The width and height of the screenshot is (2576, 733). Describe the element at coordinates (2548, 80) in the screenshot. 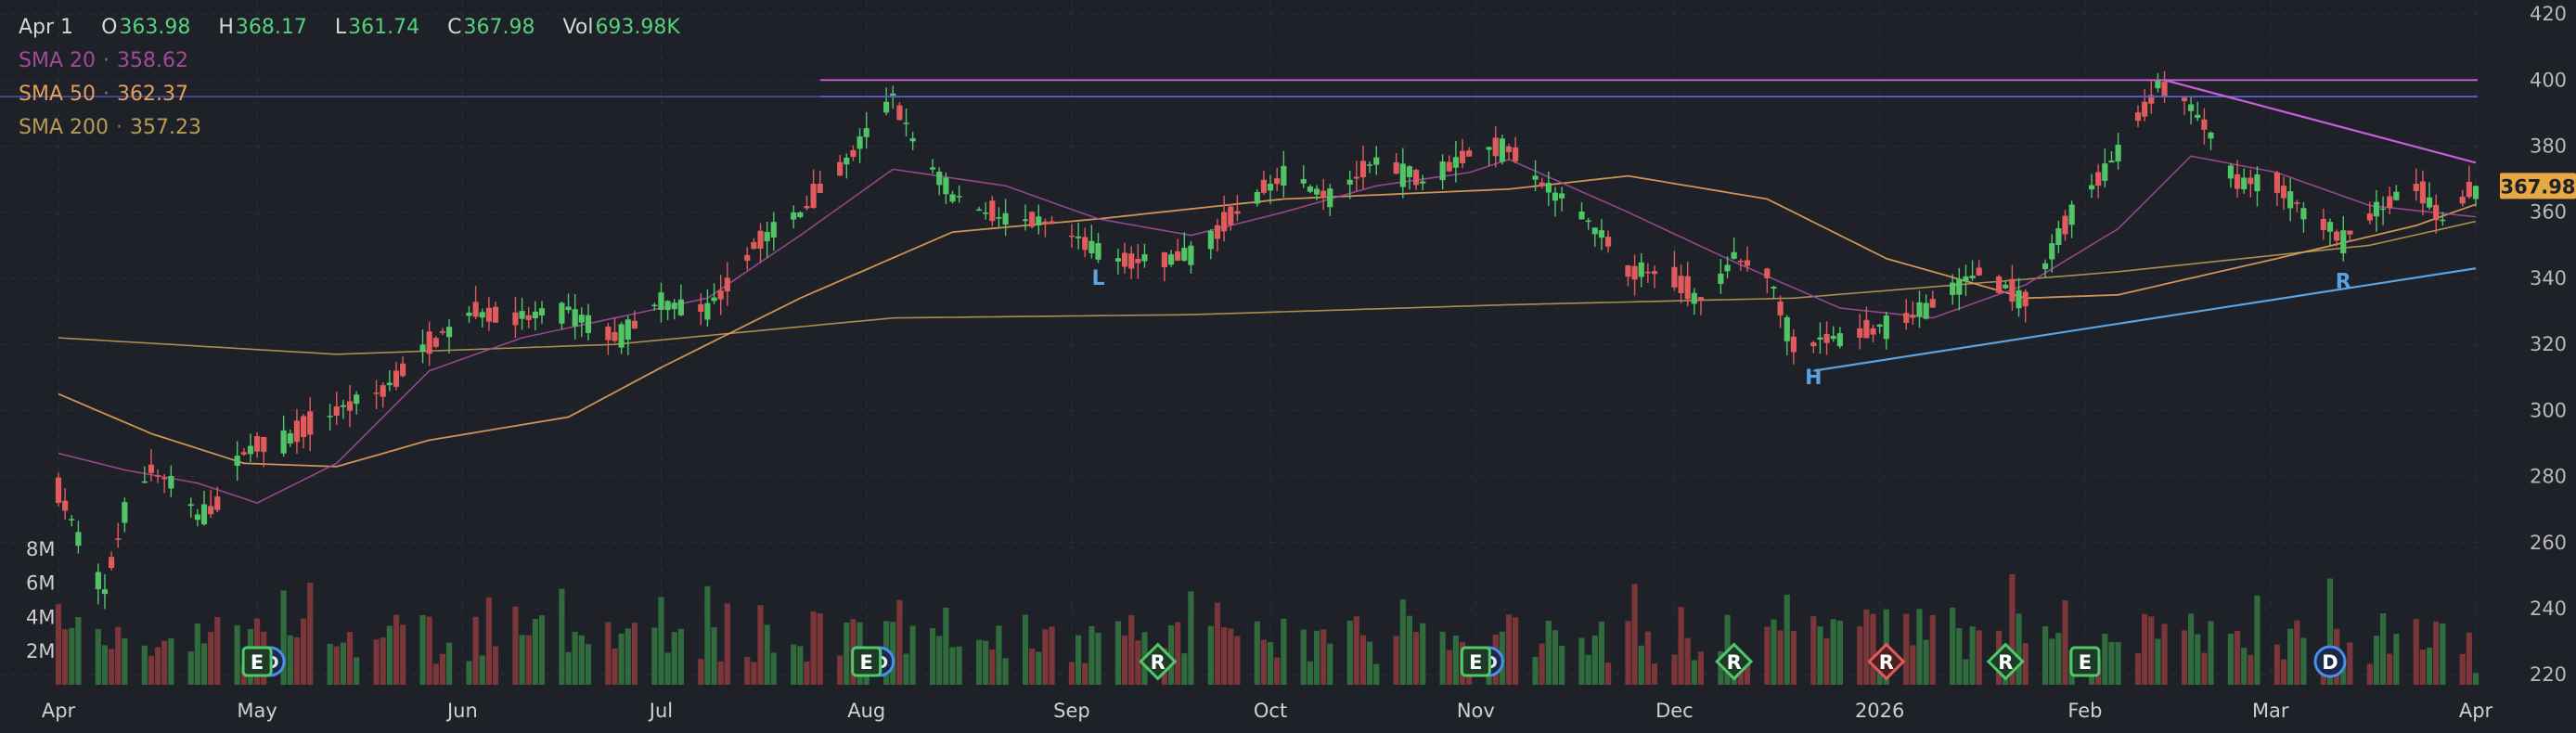

I see `y-tick-label: 400` at that location.